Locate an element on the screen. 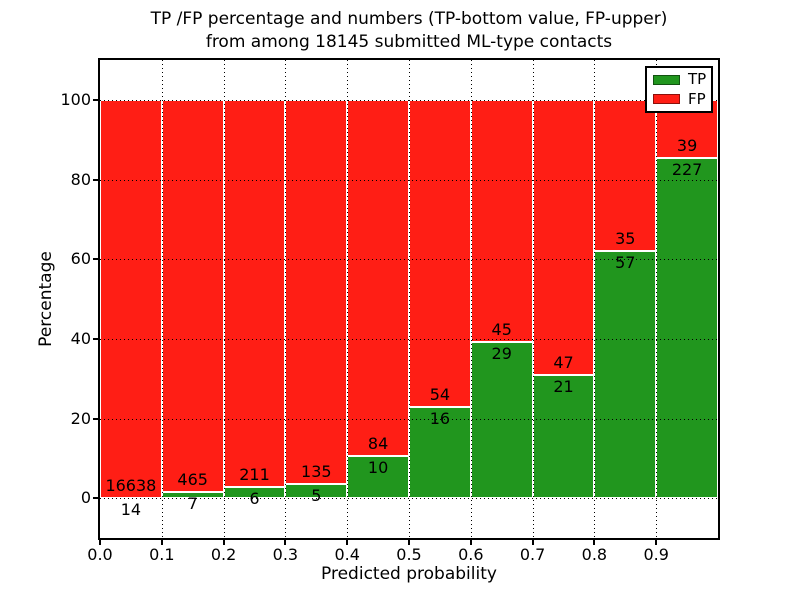 The width and height of the screenshot is (800, 600). y-tick-label: 40 is located at coordinates (80, 338).